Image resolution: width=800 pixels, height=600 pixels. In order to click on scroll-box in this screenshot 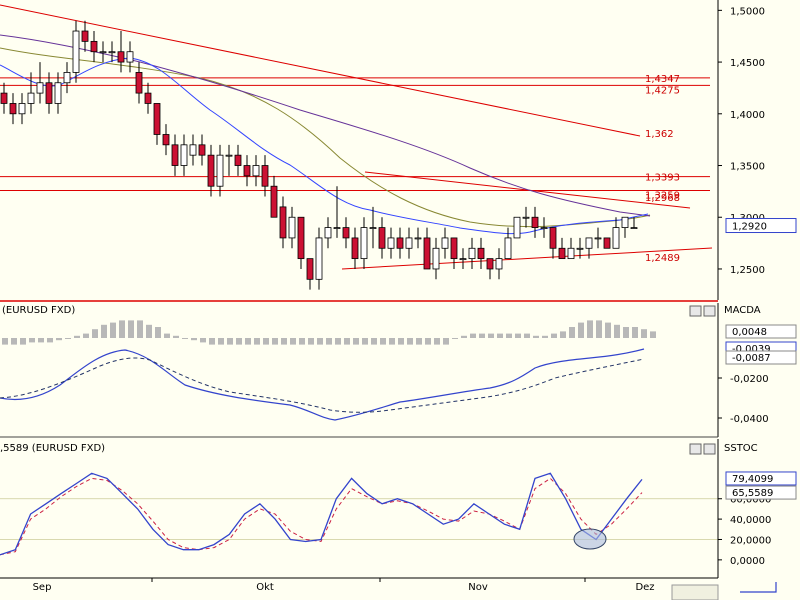, I will do `click(695, 592)`.